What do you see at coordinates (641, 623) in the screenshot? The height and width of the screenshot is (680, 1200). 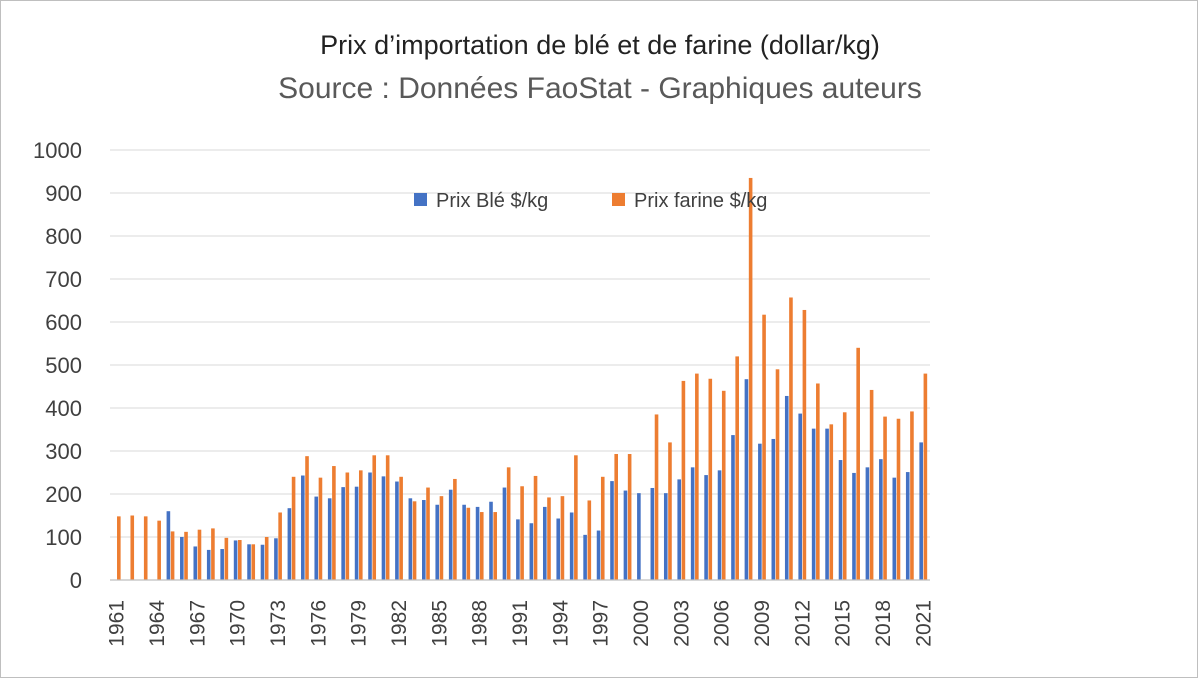 I see `x-tick-label: 2000` at bounding box center [641, 623].